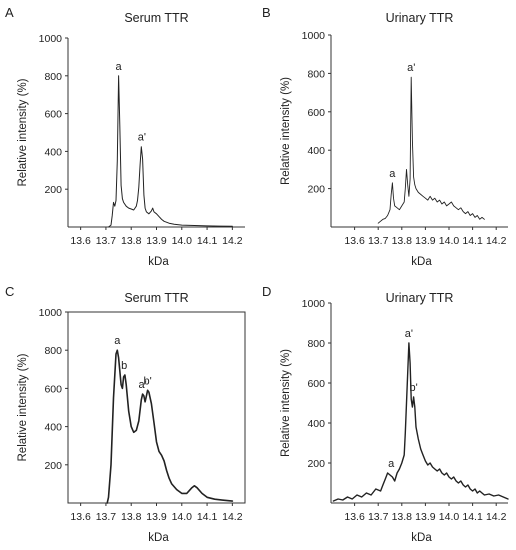 The image size is (516, 550). Describe the element at coordinates (266, 12) in the screenshot. I see `panel-letter: B` at that location.